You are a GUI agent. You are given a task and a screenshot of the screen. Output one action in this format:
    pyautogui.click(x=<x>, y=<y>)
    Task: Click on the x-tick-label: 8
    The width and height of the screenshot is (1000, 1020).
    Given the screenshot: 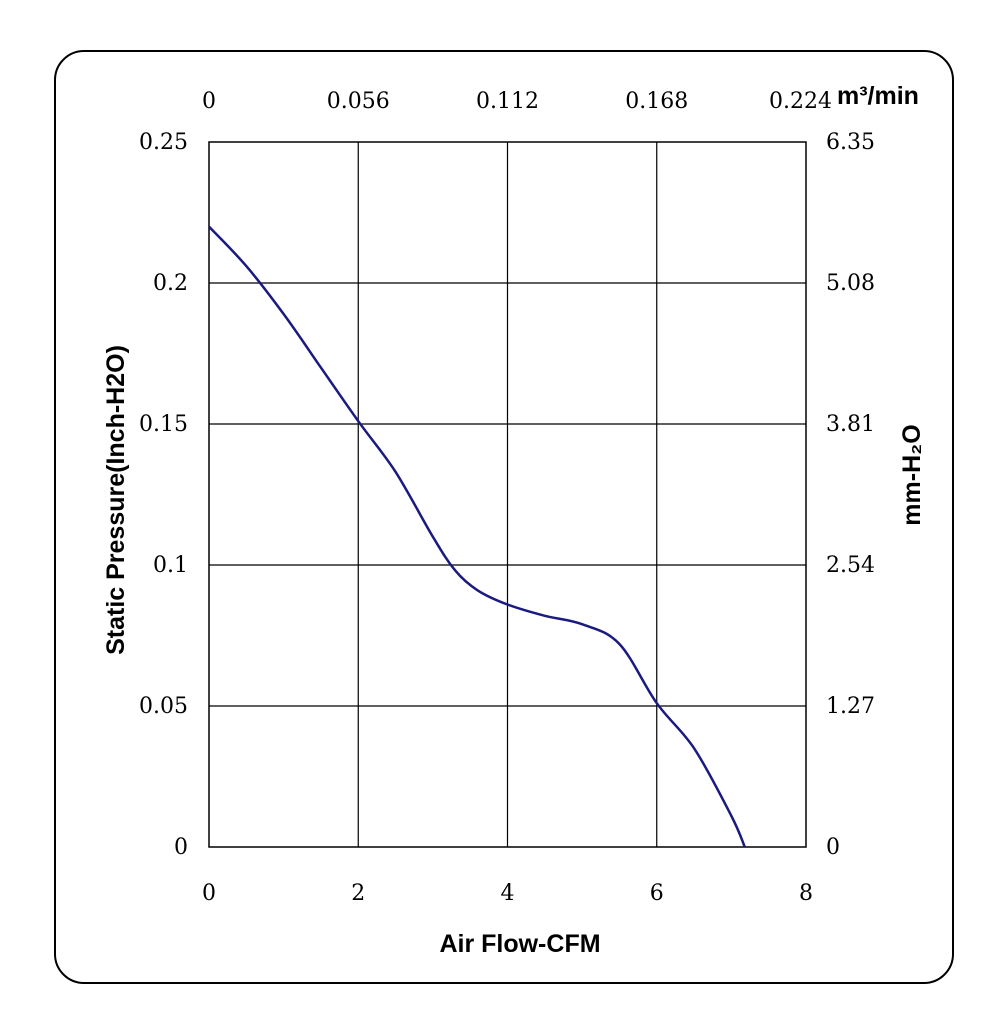 What is the action you would take?
    pyautogui.click(x=806, y=893)
    